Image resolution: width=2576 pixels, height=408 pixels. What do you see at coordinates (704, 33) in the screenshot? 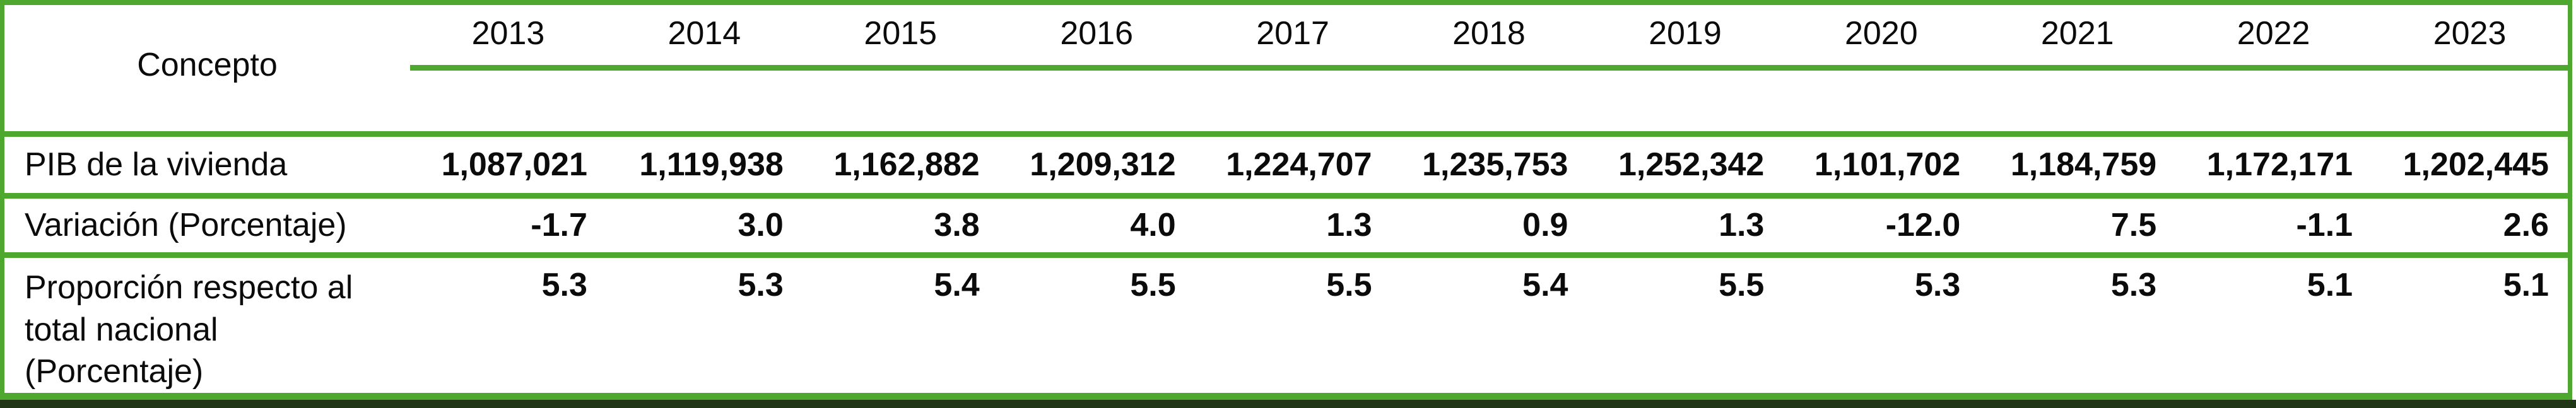
I see `year-header-2014: 2014` at bounding box center [704, 33].